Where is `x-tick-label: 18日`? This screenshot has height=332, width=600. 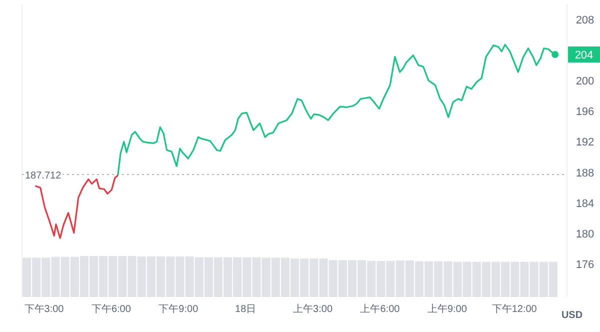
x-tick-label: 18日 is located at coordinates (245, 309).